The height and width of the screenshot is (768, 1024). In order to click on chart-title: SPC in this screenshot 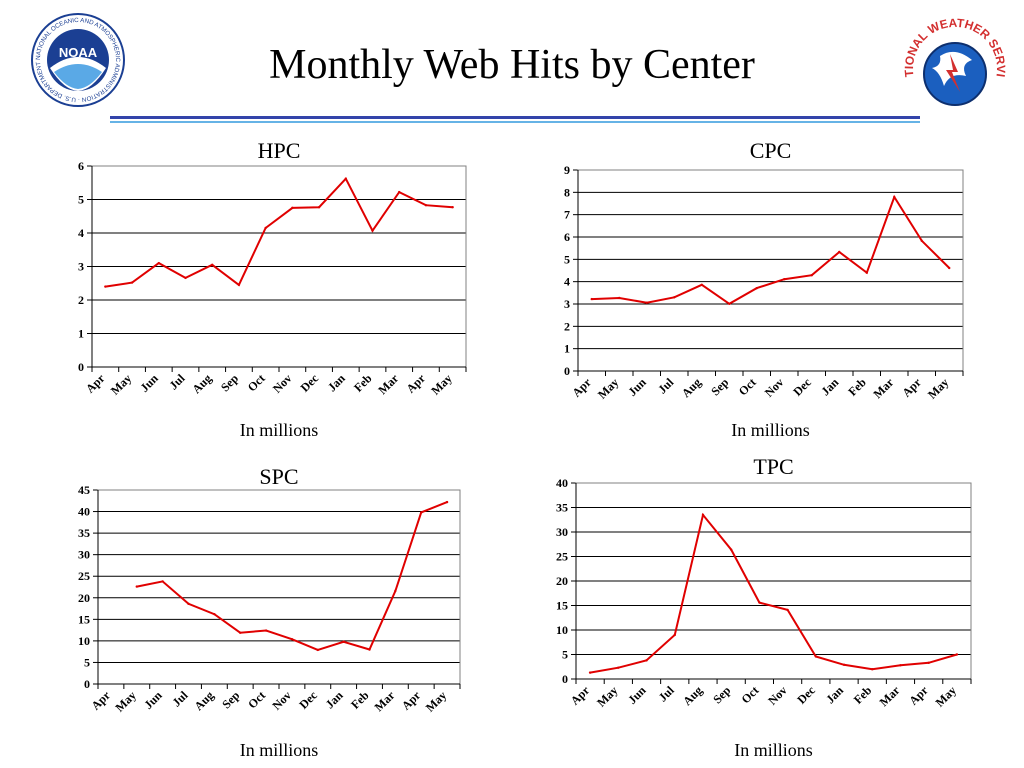, I will do `click(278, 476)`.